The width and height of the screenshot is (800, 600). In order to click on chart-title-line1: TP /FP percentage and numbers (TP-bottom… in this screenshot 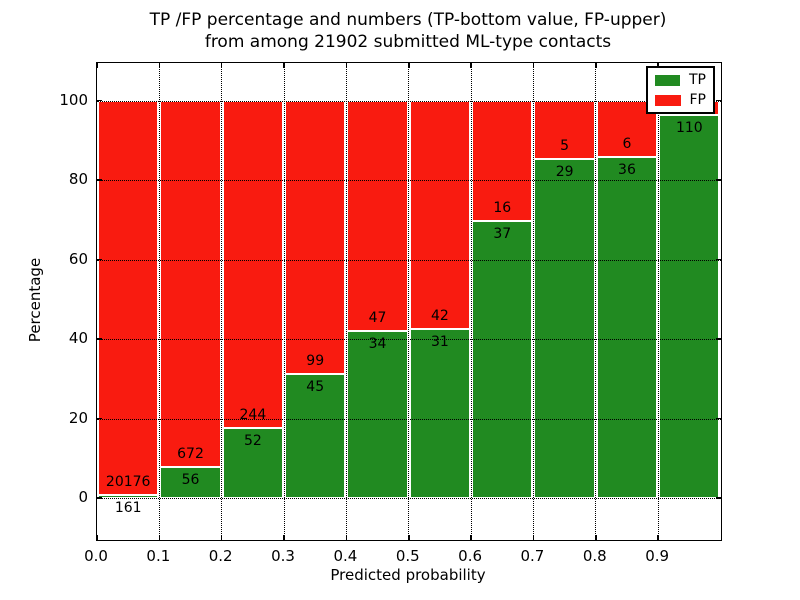, I will do `click(408, 20)`.